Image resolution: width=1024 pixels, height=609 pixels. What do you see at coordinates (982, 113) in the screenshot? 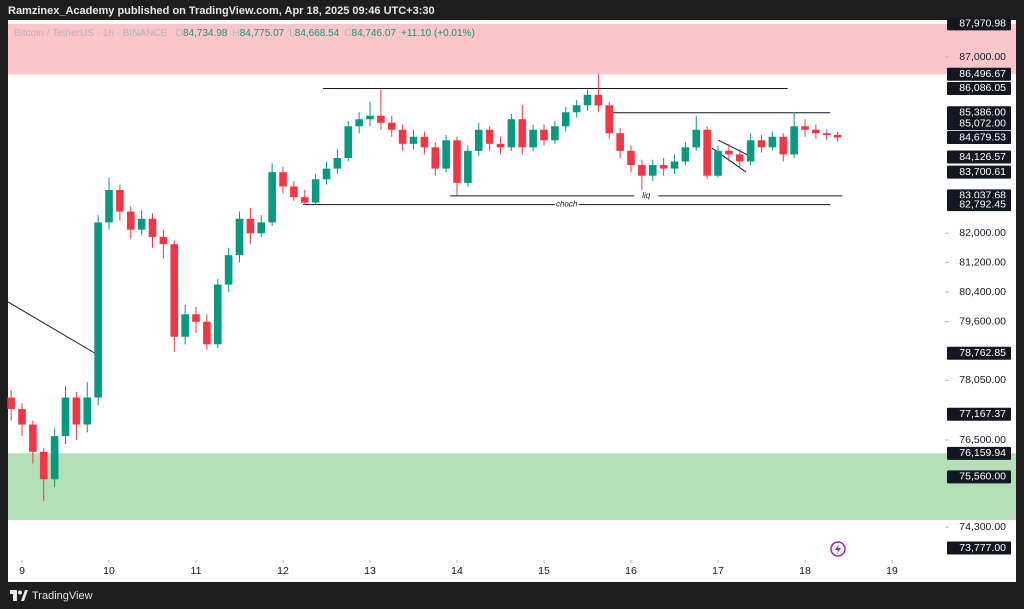
I see `price-label: 85,386.00` at bounding box center [982, 113].